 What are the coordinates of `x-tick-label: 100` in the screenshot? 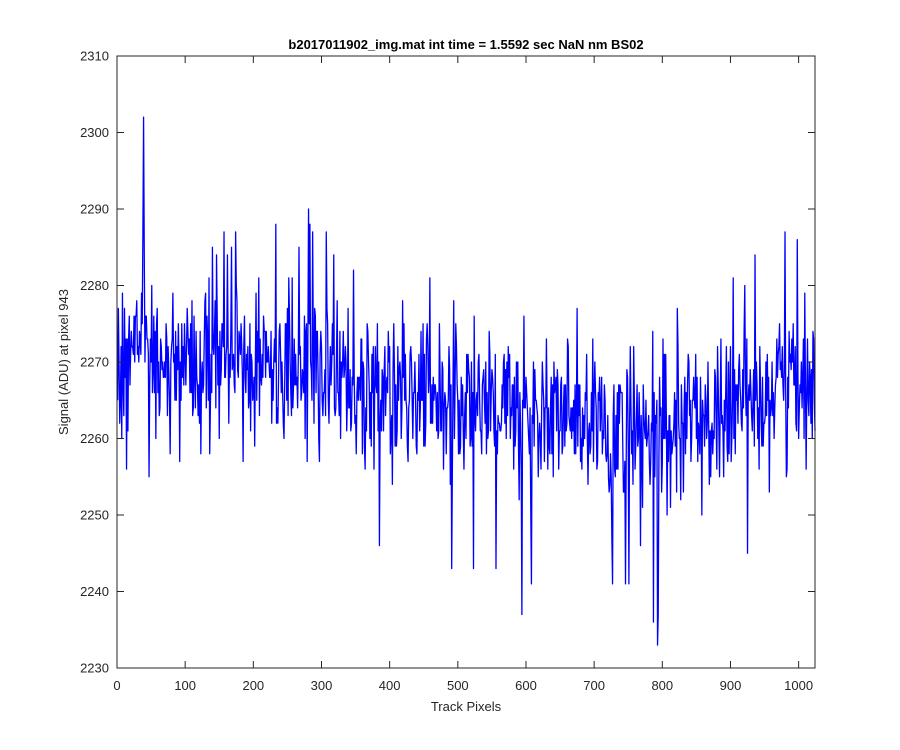 It's located at (185, 685).